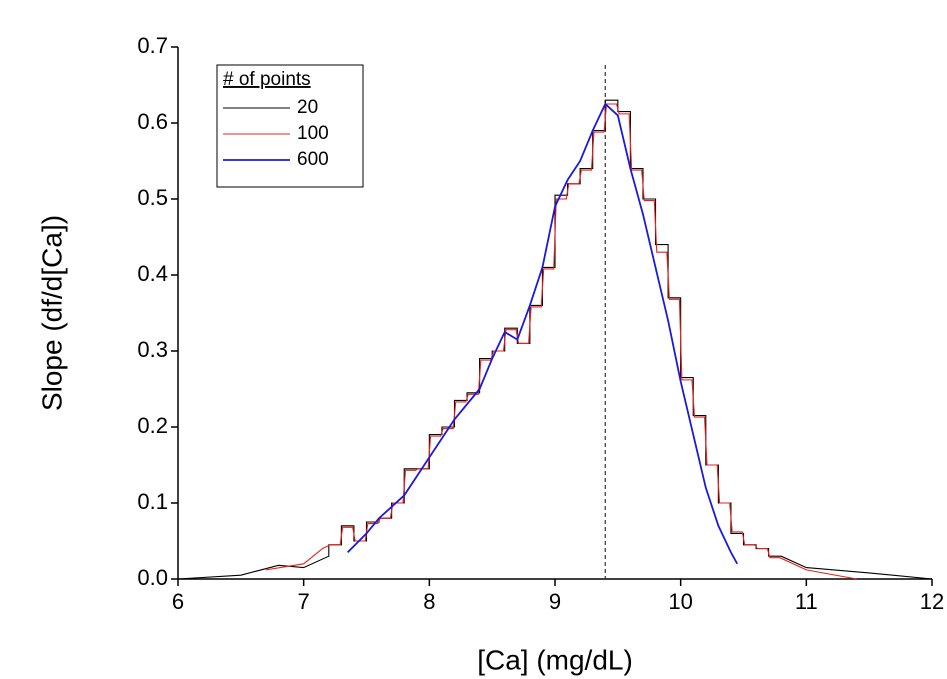  Describe the element at coordinates (304, 601) in the screenshot. I see `x-tick-label: 7` at that location.